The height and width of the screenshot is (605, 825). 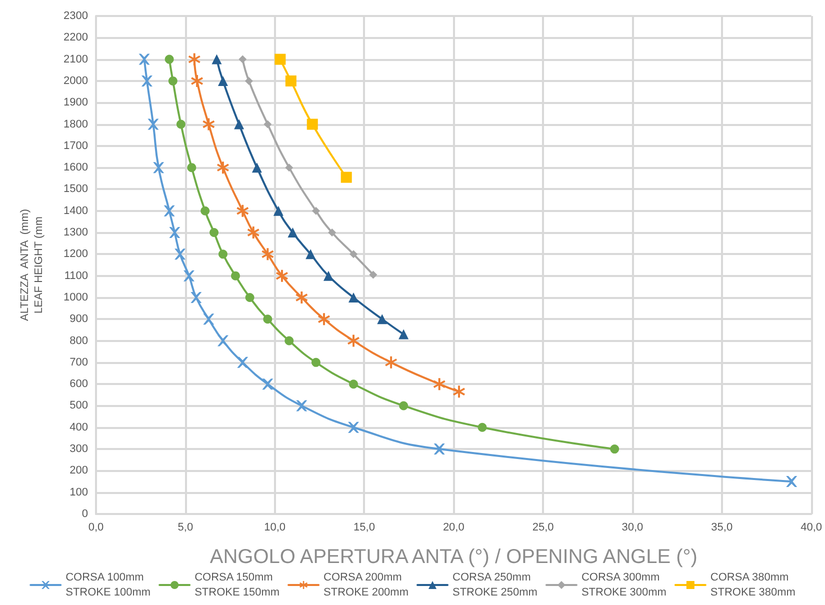 What do you see at coordinates (237, 585) in the screenshot?
I see `legend-label: CORSA 150mm STROKE 150mm` at bounding box center [237, 585].